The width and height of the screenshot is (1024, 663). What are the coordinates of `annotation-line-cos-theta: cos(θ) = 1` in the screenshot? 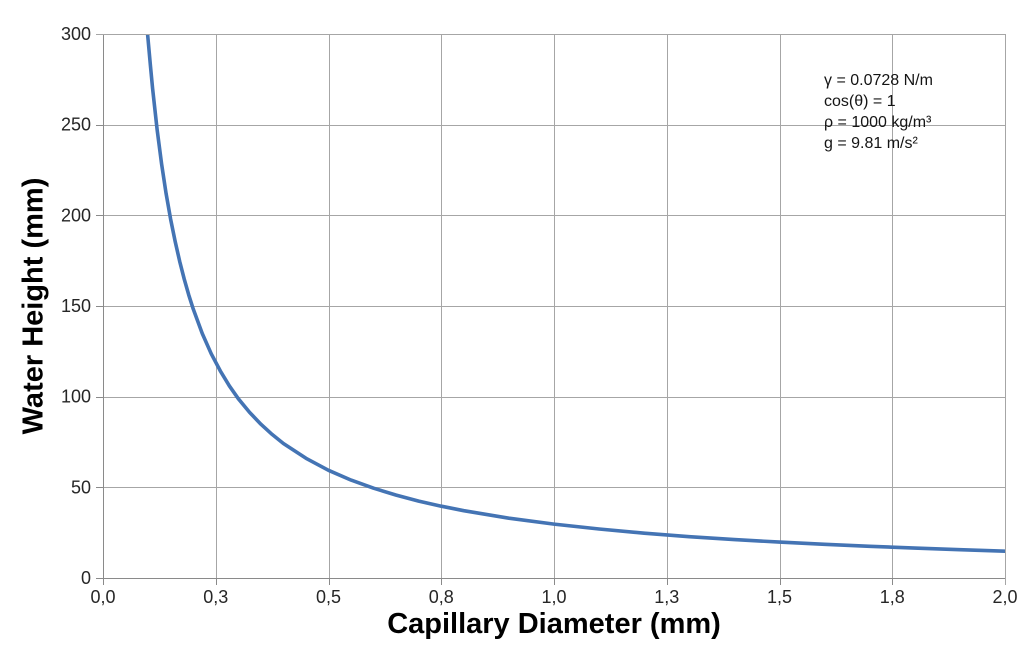 It's located at (860, 101).